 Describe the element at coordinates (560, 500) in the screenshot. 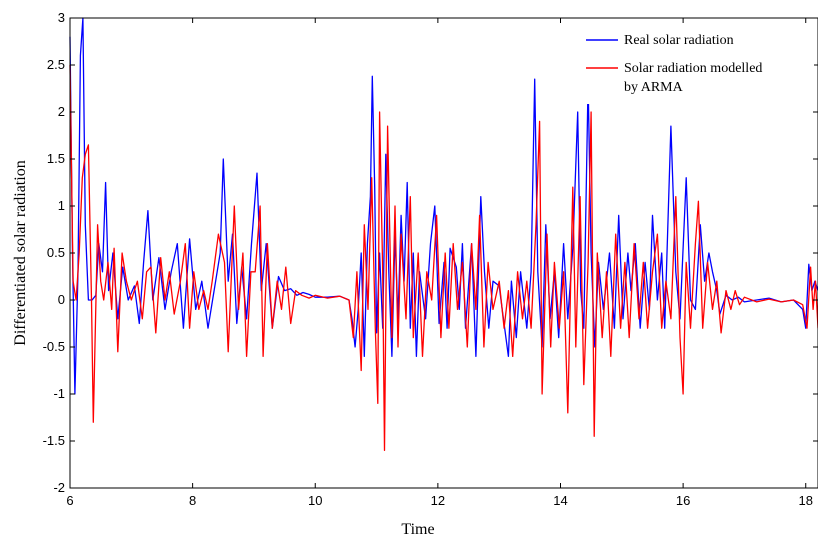

I see `x-tick-label: 14` at that location.